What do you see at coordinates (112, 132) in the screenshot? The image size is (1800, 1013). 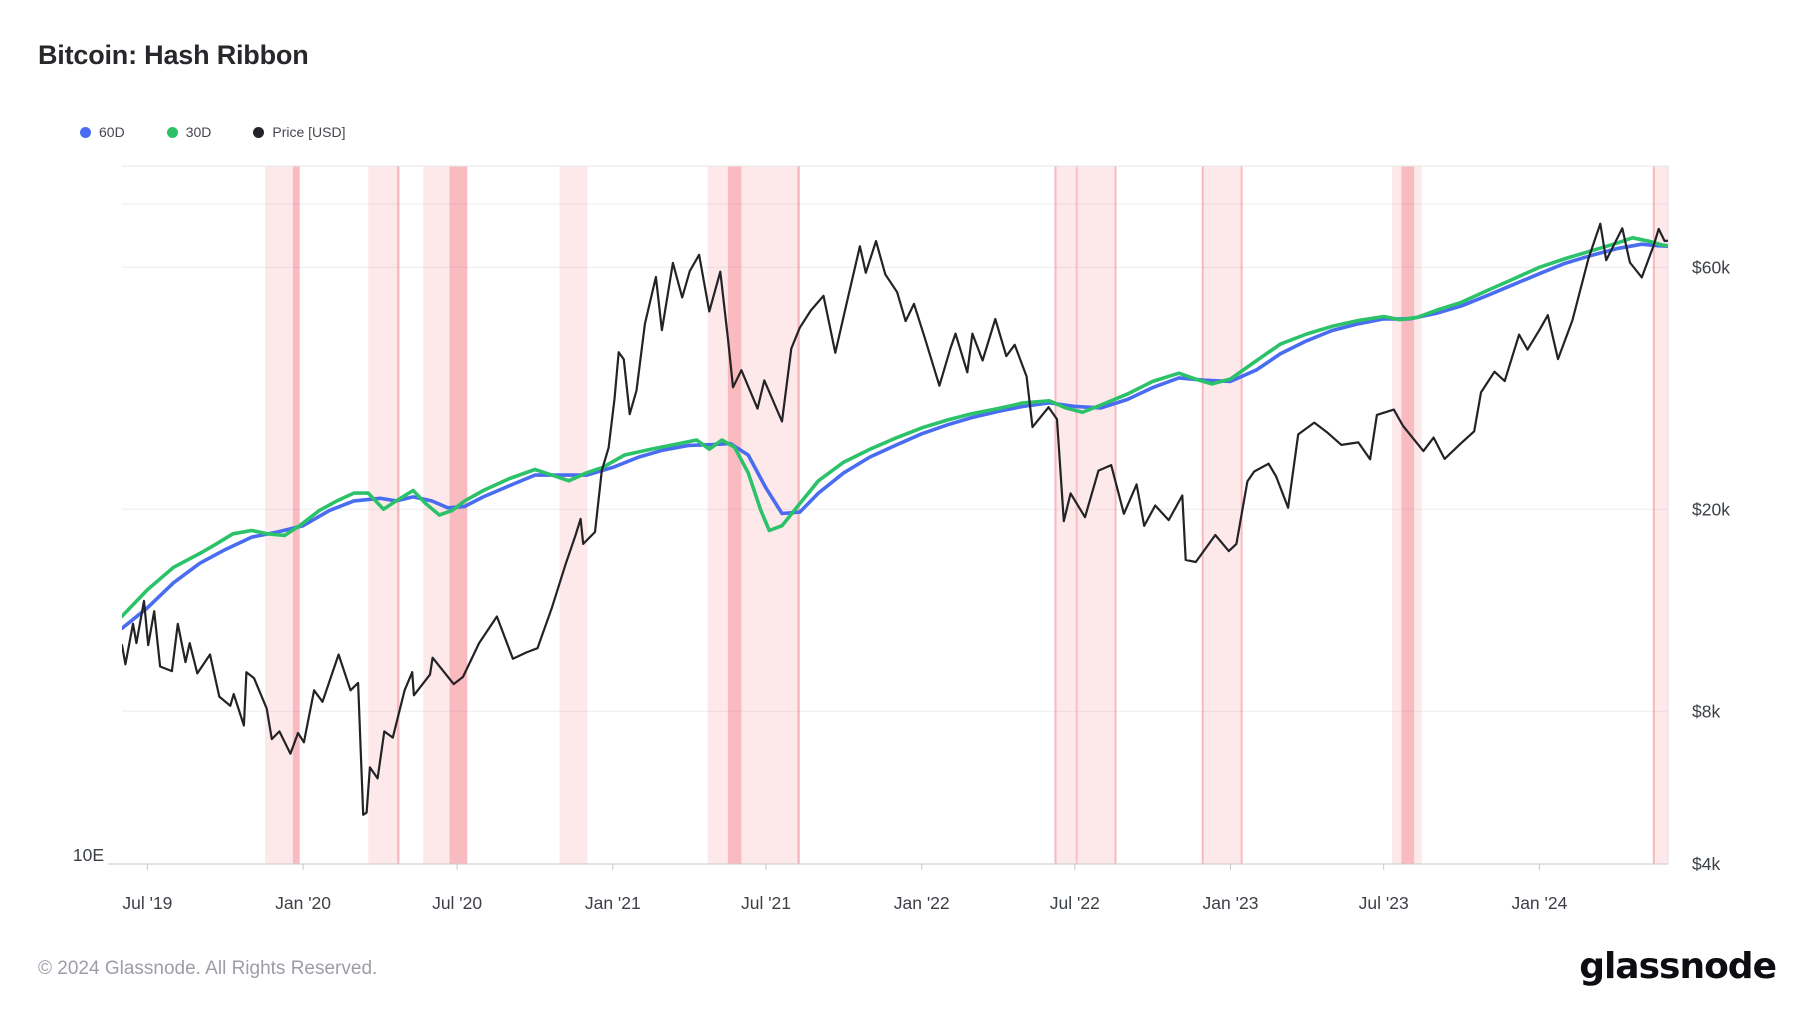 I see `legend-label: 60D` at bounding box center [112, 132].